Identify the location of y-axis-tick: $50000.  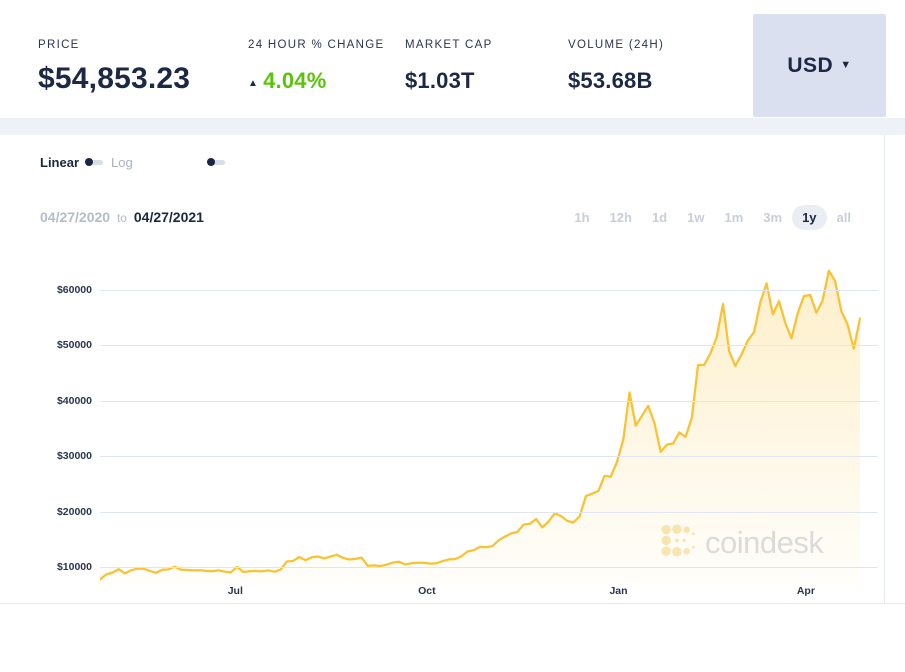
(74, 345).